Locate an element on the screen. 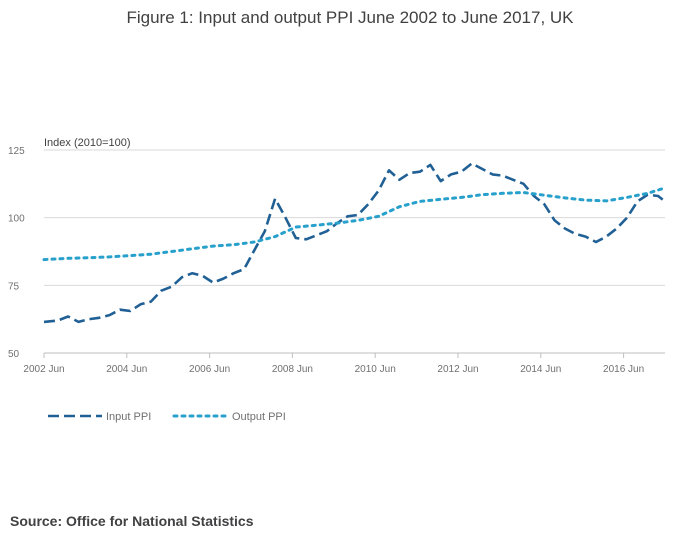  y-tick-label: 125 is located at coordinates (16, 151).